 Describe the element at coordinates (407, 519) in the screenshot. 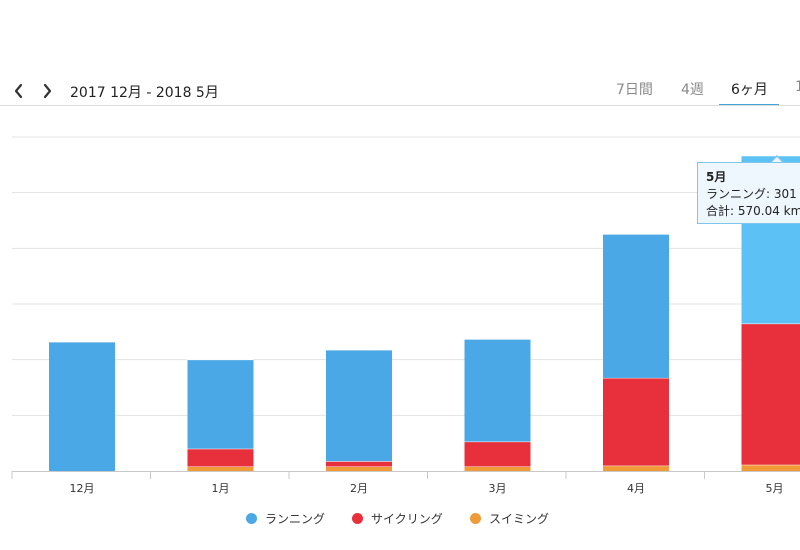

I see `legend-cycling-label: サイクリング` at that location.